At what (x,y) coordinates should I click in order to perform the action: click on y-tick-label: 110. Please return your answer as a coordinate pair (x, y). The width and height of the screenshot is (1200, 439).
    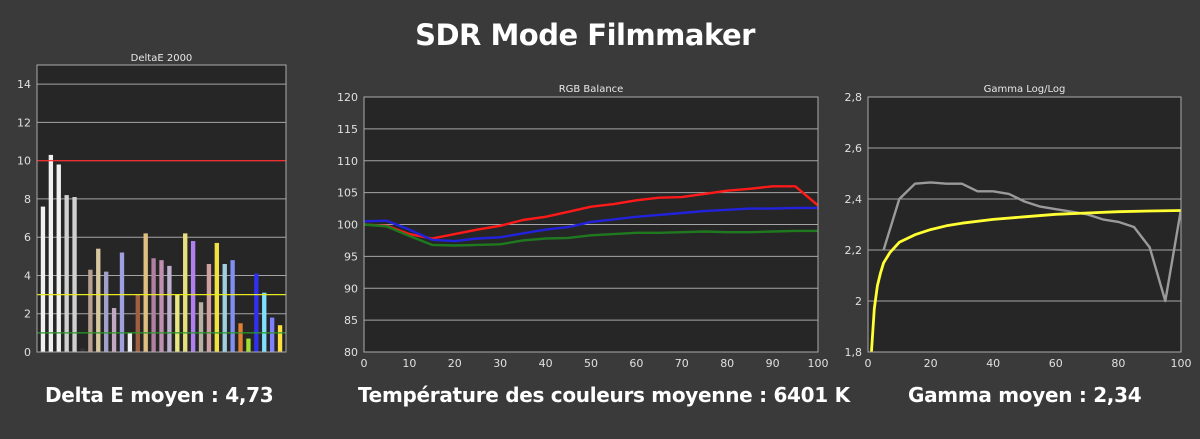
    Looking at the image, I should click on (347, 161).